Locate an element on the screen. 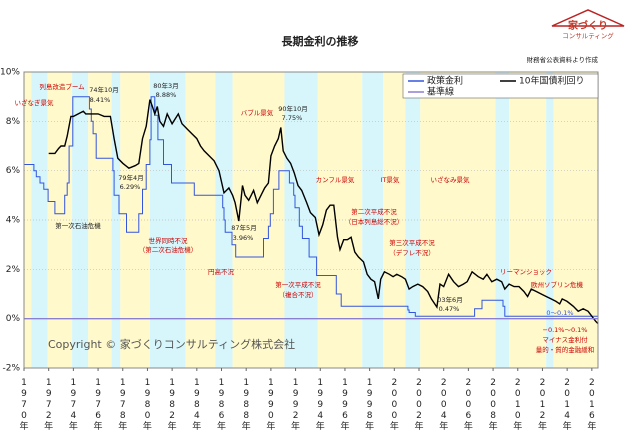 This screenshot has height=436, width=640. y-tick-label: 8% is located at coordinates (13, 122).